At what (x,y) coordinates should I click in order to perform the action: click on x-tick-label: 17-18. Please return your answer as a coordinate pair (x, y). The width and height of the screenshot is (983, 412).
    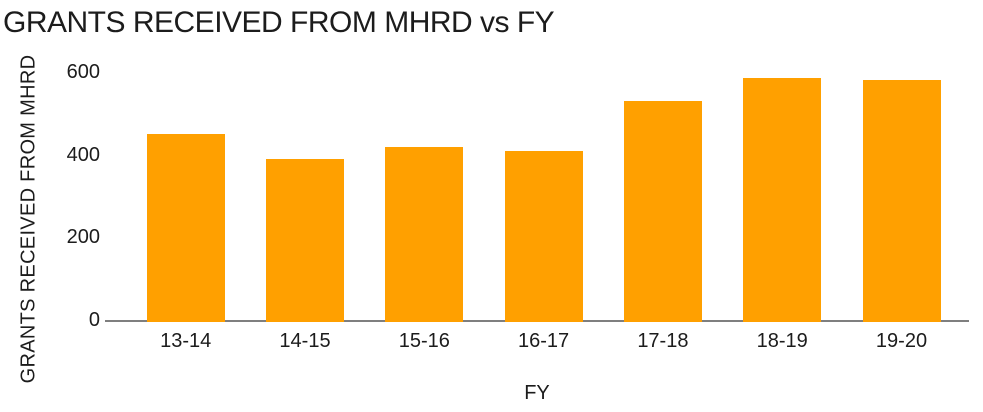
    Looking at the image, I should click on (663, 341).